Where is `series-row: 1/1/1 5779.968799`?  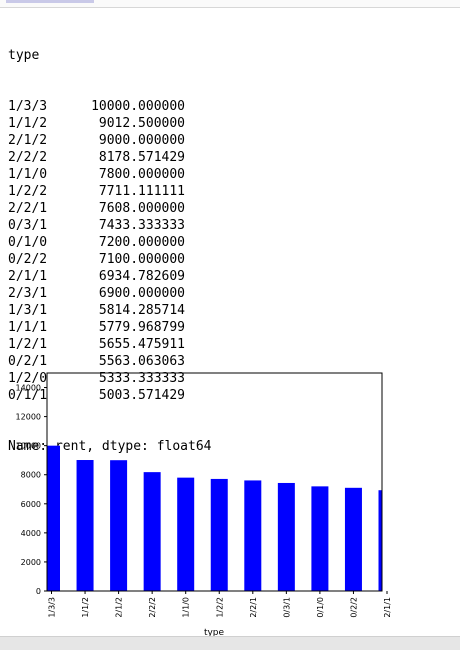
series-row: 1/1/1 5779.968799 is located at coordinates (110, 327).